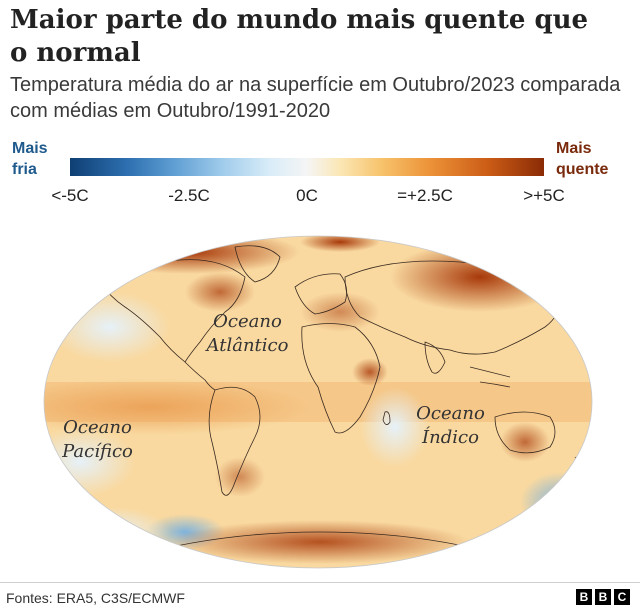  Describe the element at coordinates (425, 195) in the screenshot. I see `colorbar-tick: =+2.5C` at that location.